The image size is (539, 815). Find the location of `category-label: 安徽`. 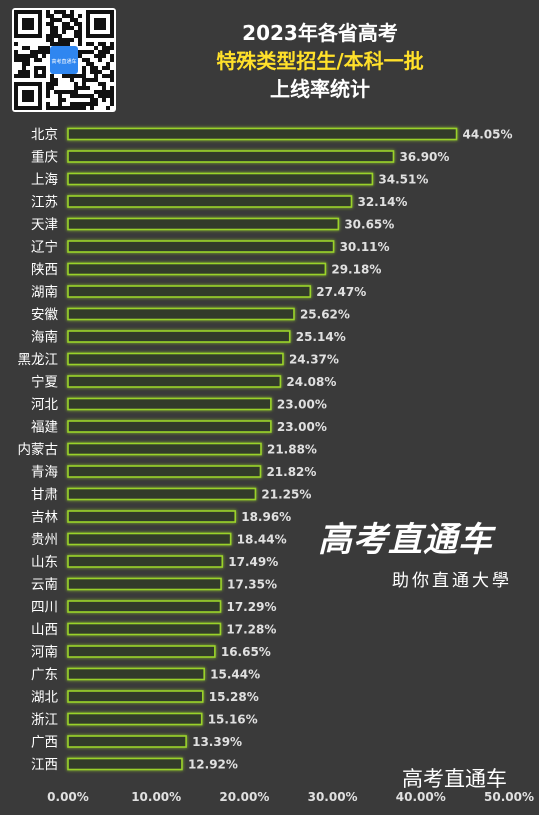

category-label: 安徽 is located at coordinates (44, 315).